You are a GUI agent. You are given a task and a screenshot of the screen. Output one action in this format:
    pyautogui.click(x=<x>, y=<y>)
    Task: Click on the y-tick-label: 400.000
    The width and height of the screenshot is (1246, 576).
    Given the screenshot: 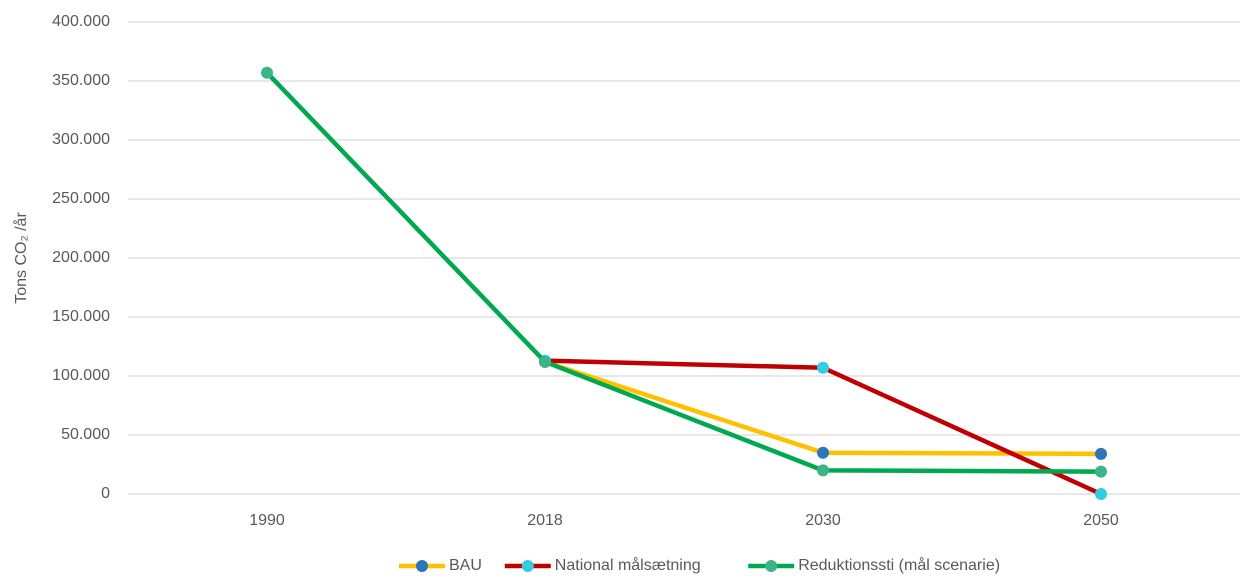 What is the action you would take?
    pyautogui.click(x=81, y=21)
    